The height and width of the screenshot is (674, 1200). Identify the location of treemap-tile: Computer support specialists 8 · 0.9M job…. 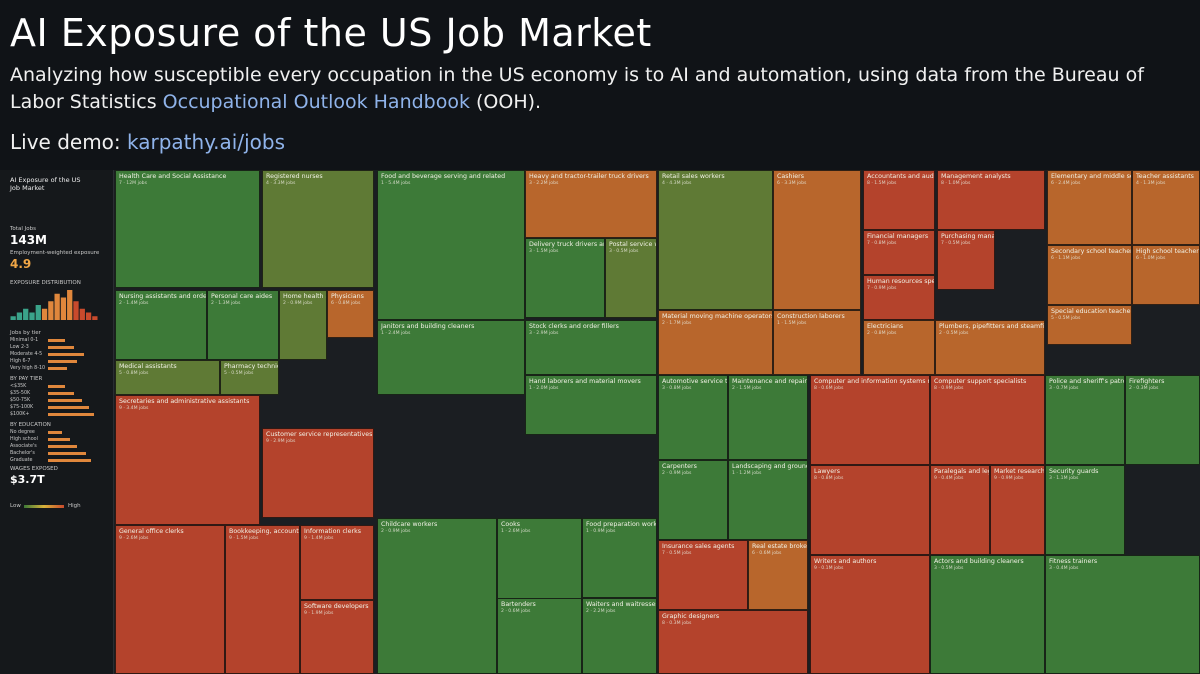
(987, 420).